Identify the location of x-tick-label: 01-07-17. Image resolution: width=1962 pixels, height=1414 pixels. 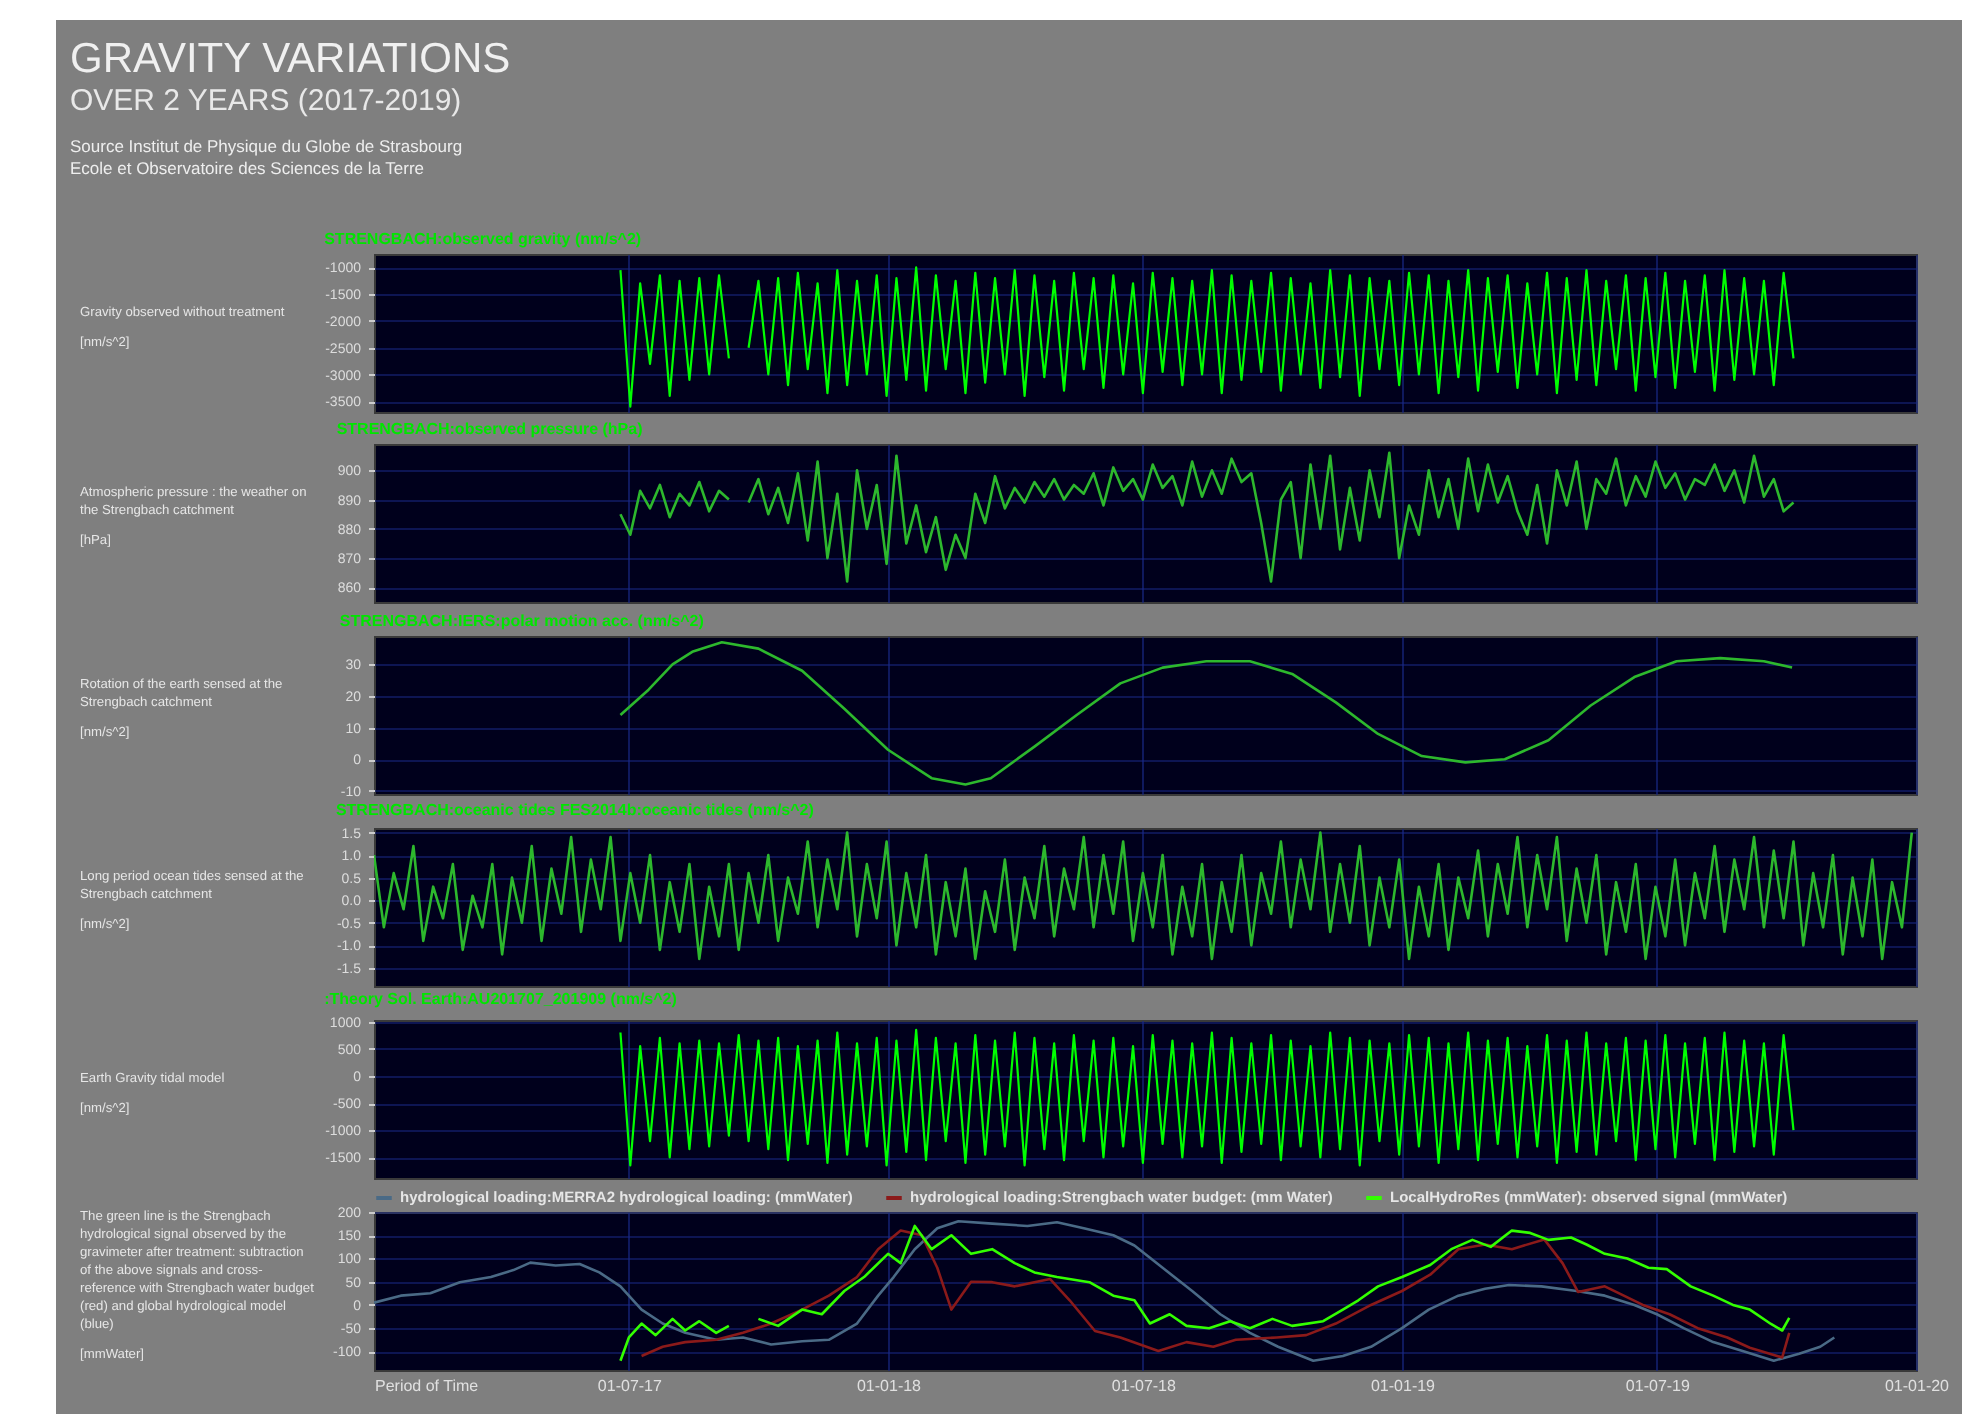
(630, 1386).